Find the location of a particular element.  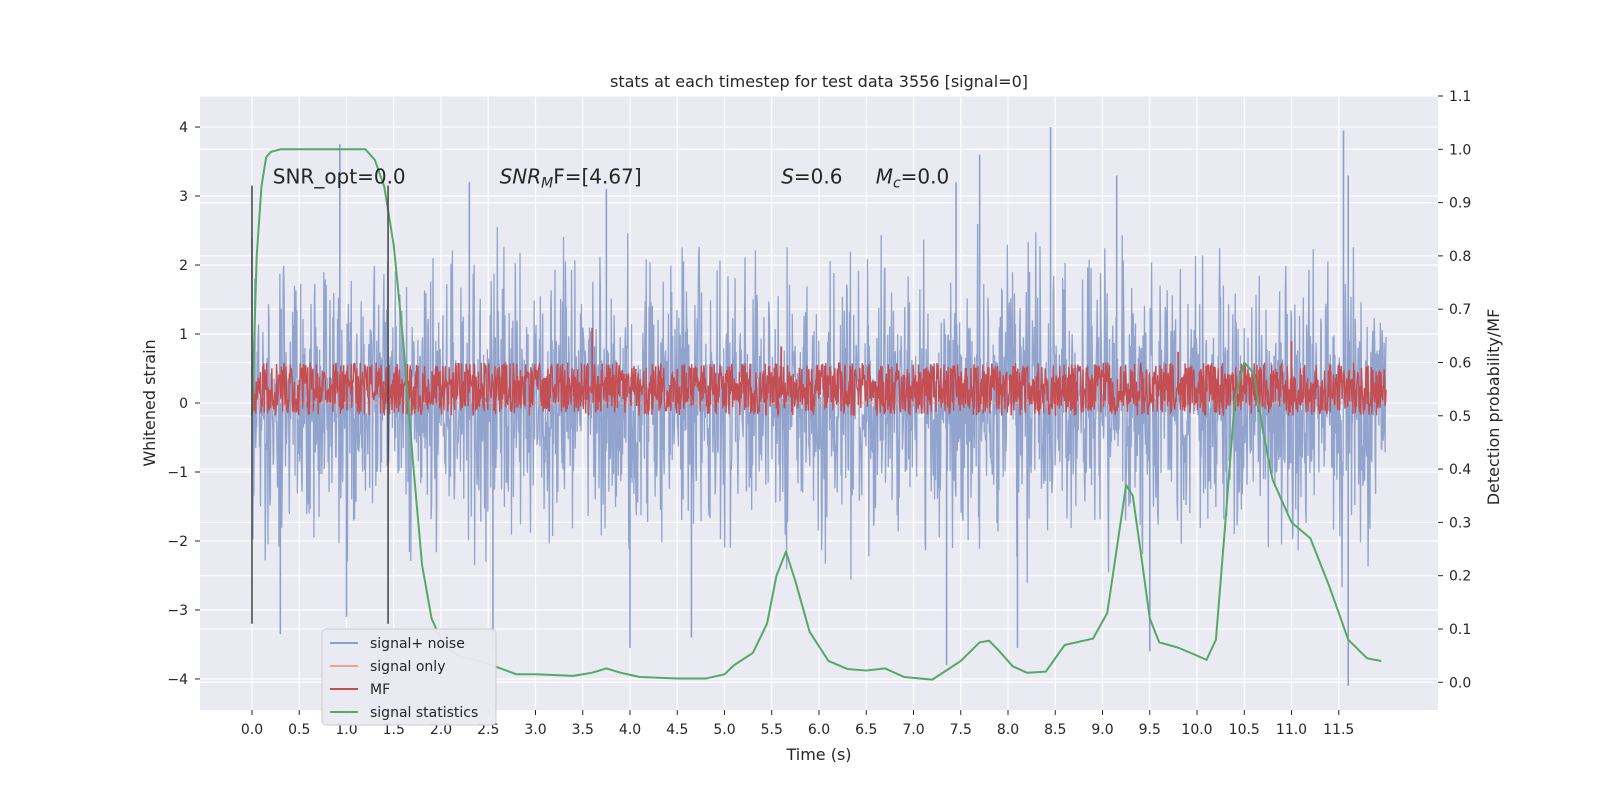

y2-tick-label: 0.1 is located at coordinates (1460, 630).